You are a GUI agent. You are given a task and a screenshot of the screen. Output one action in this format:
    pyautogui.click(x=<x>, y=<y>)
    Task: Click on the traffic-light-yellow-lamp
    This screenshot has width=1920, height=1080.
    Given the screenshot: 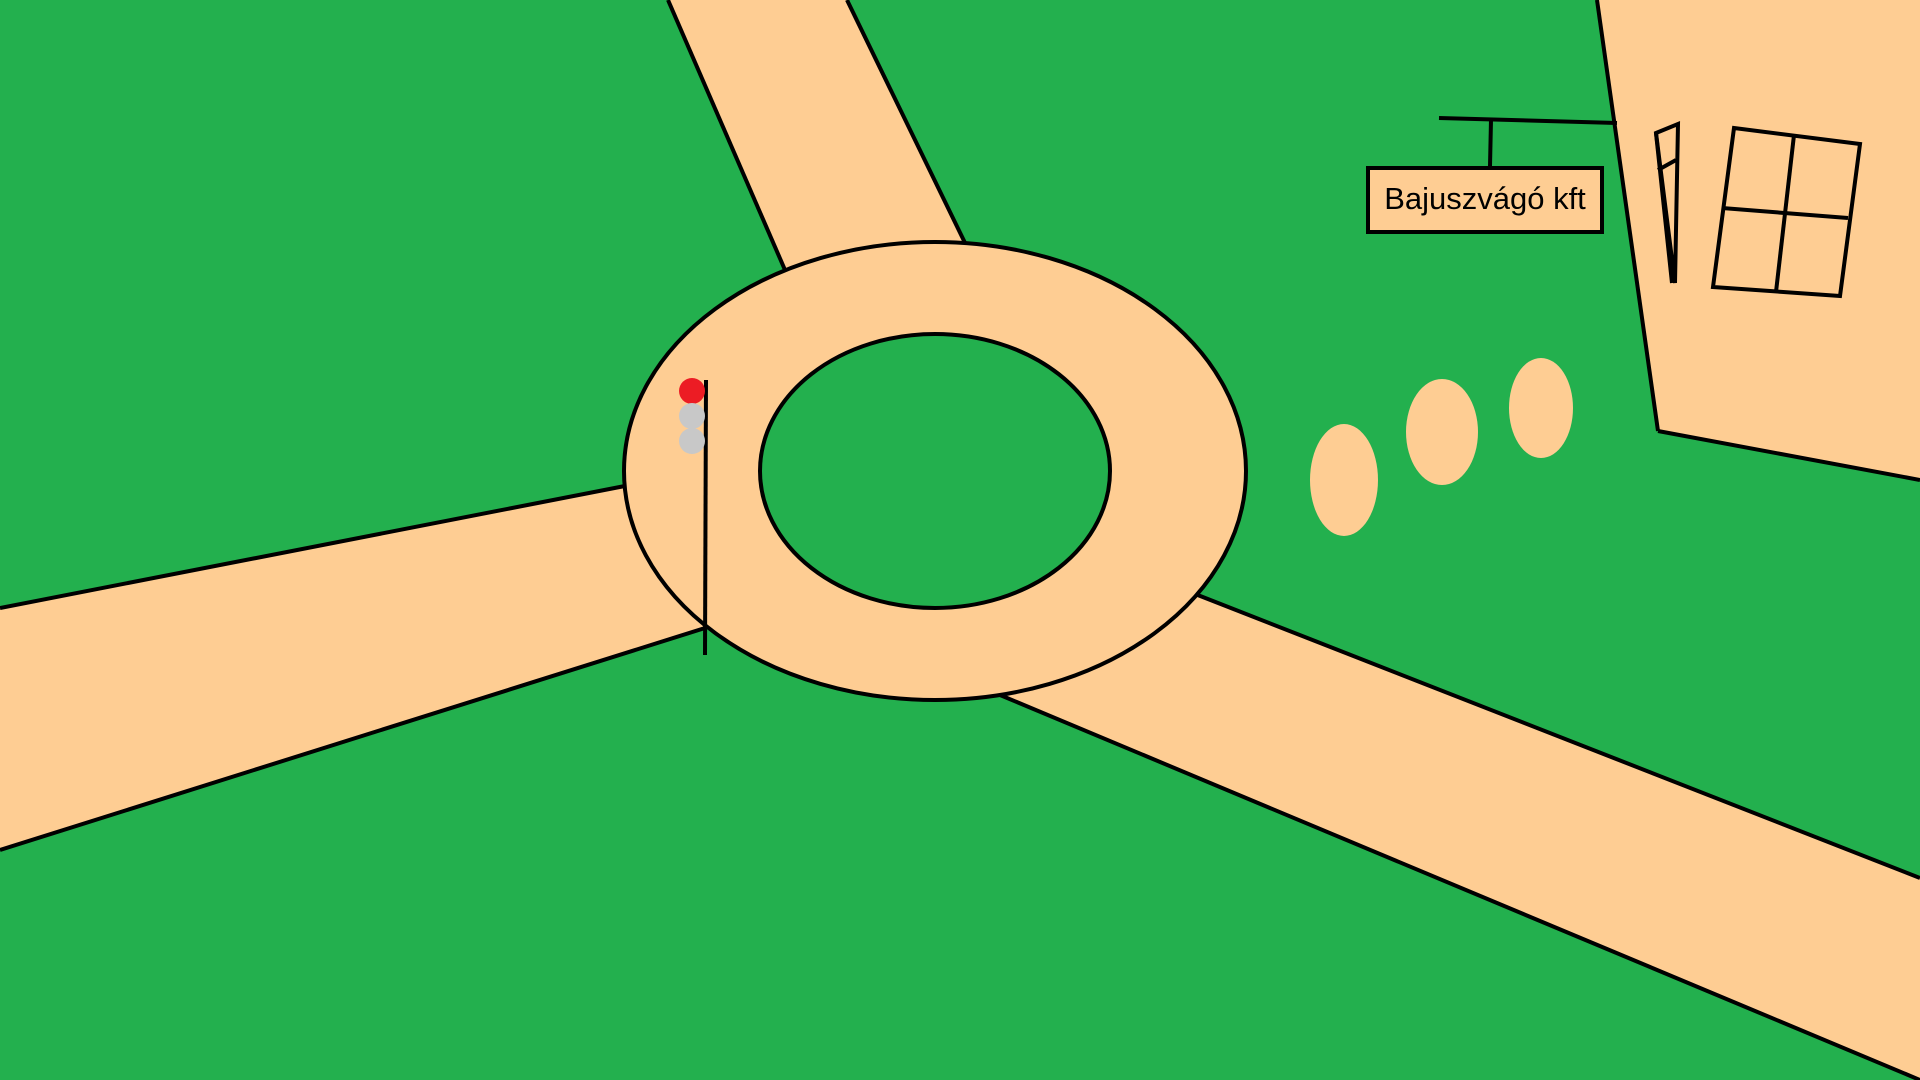 What is the action you would take?
    pyautogui.click(x=692, y=416)
    